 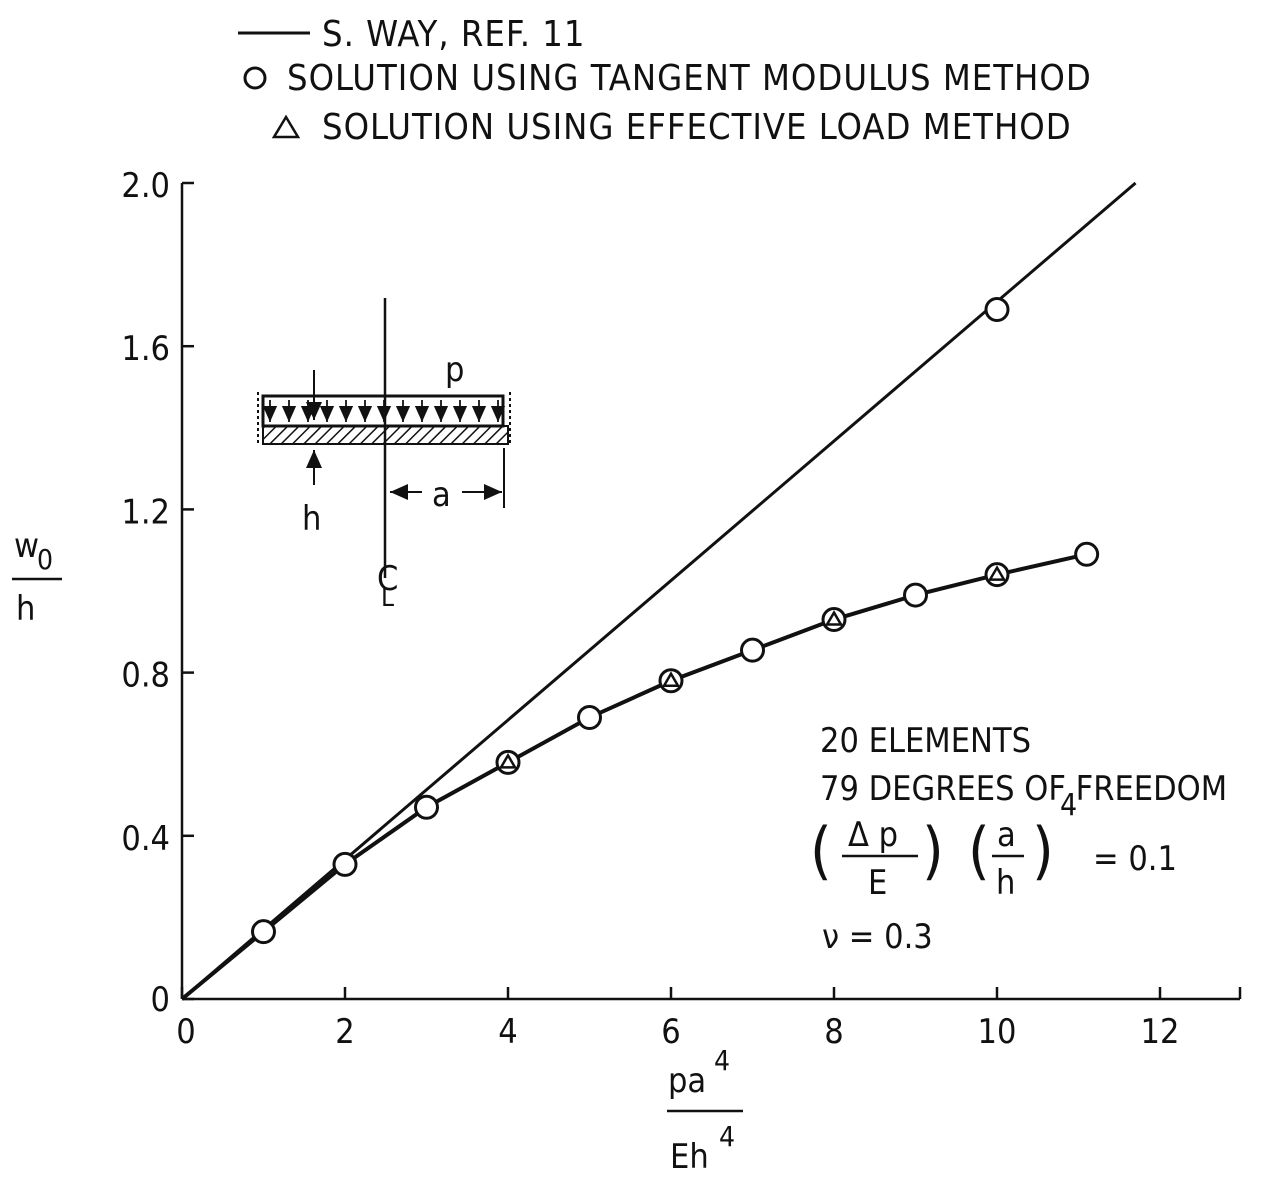 What do you see at coordinates (441, 495) in the screenshot?
I see `inset-label-a: a` at bounding box center [441, 495].